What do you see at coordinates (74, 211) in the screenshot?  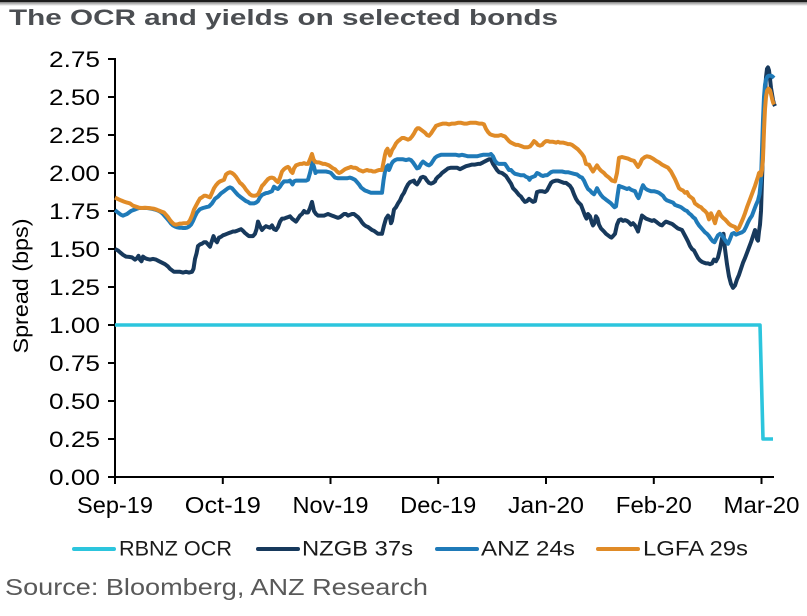 I see `svg-text: 1.75` at bounding box center [74, 211].